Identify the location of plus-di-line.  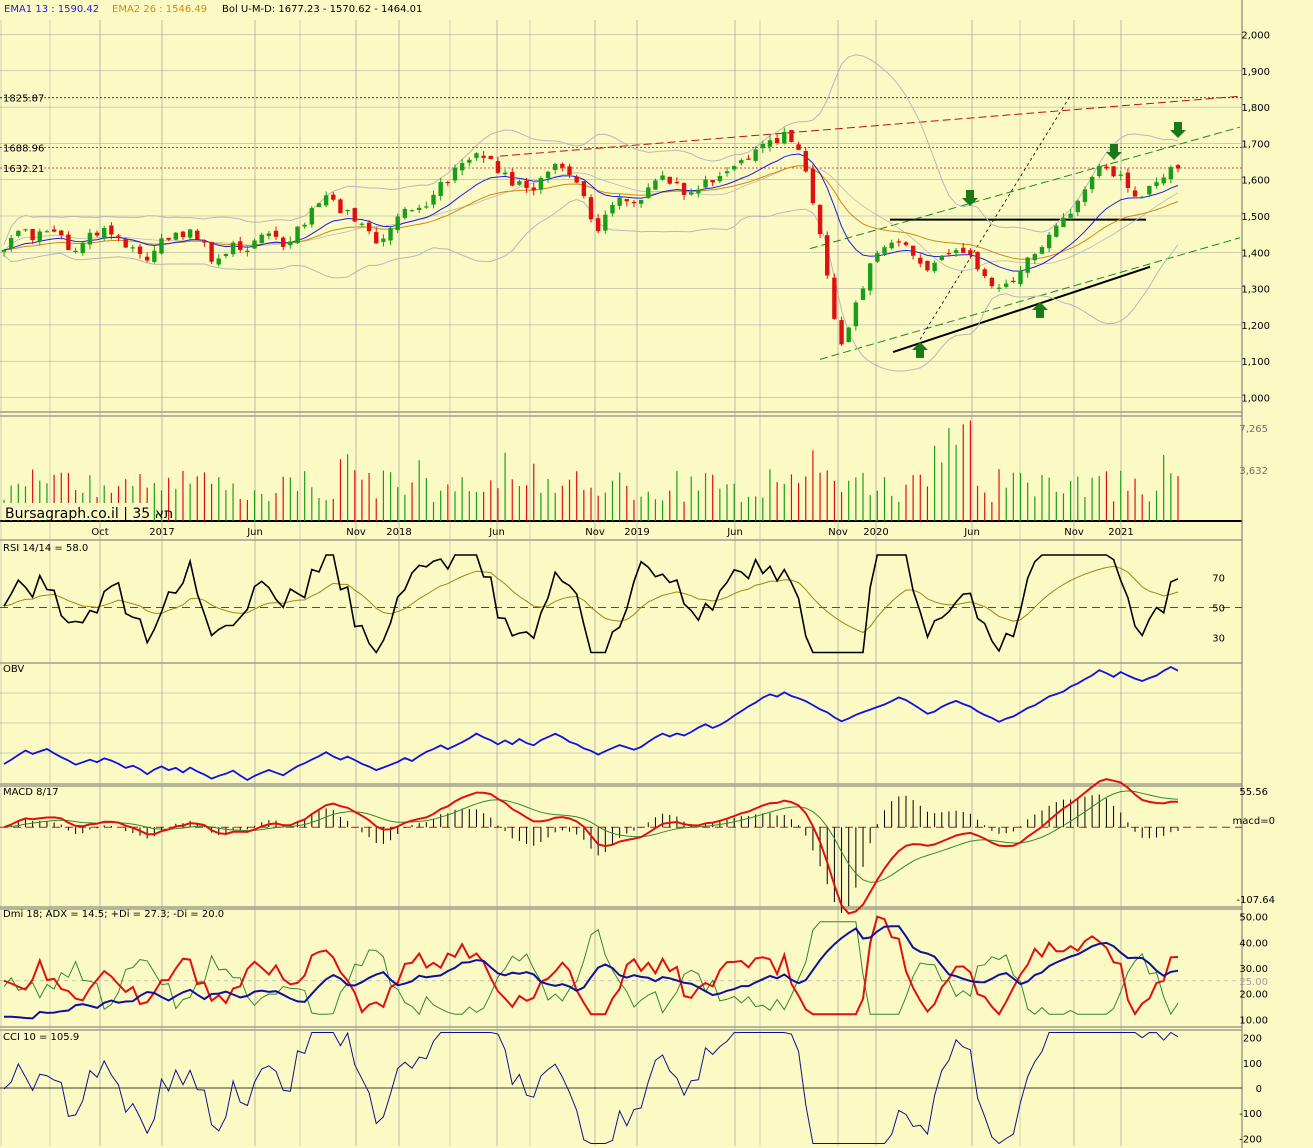
(591, 965).